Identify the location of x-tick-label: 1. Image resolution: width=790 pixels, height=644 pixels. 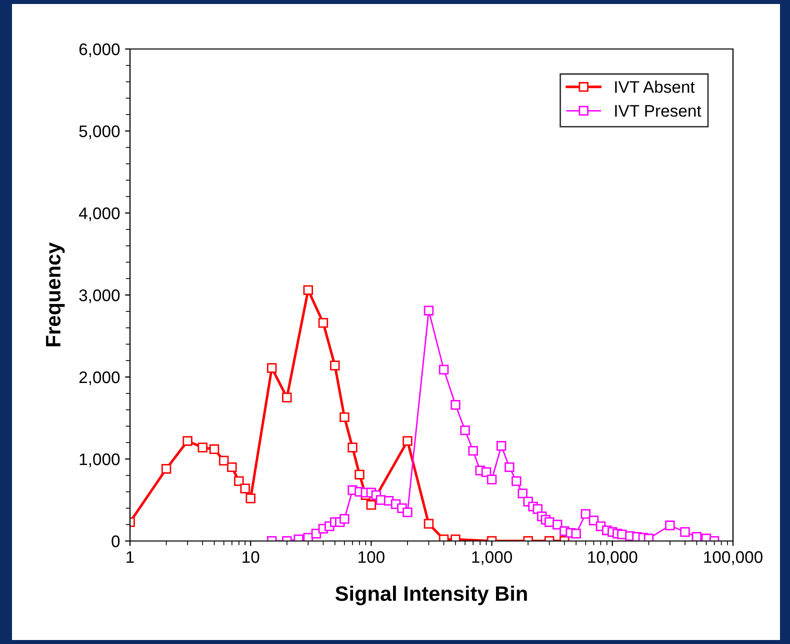
(130, 557).